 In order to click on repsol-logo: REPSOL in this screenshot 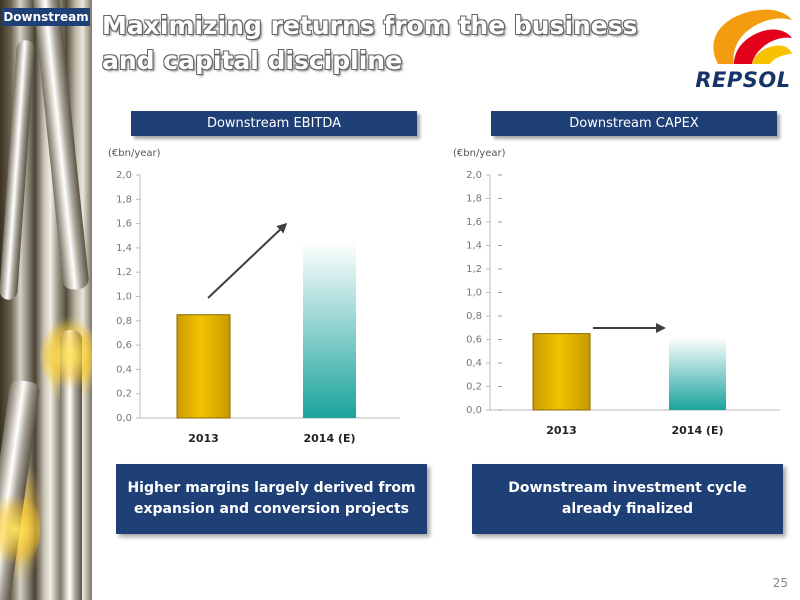, I will do `click(743, 48)`.